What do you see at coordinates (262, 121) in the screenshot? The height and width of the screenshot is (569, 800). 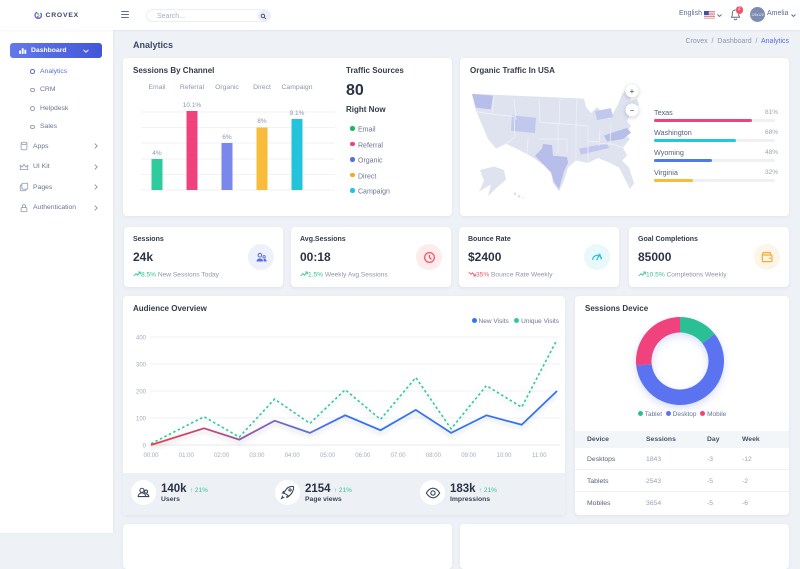 I see `svg-text: 8%` at bounding box center [262, 121].